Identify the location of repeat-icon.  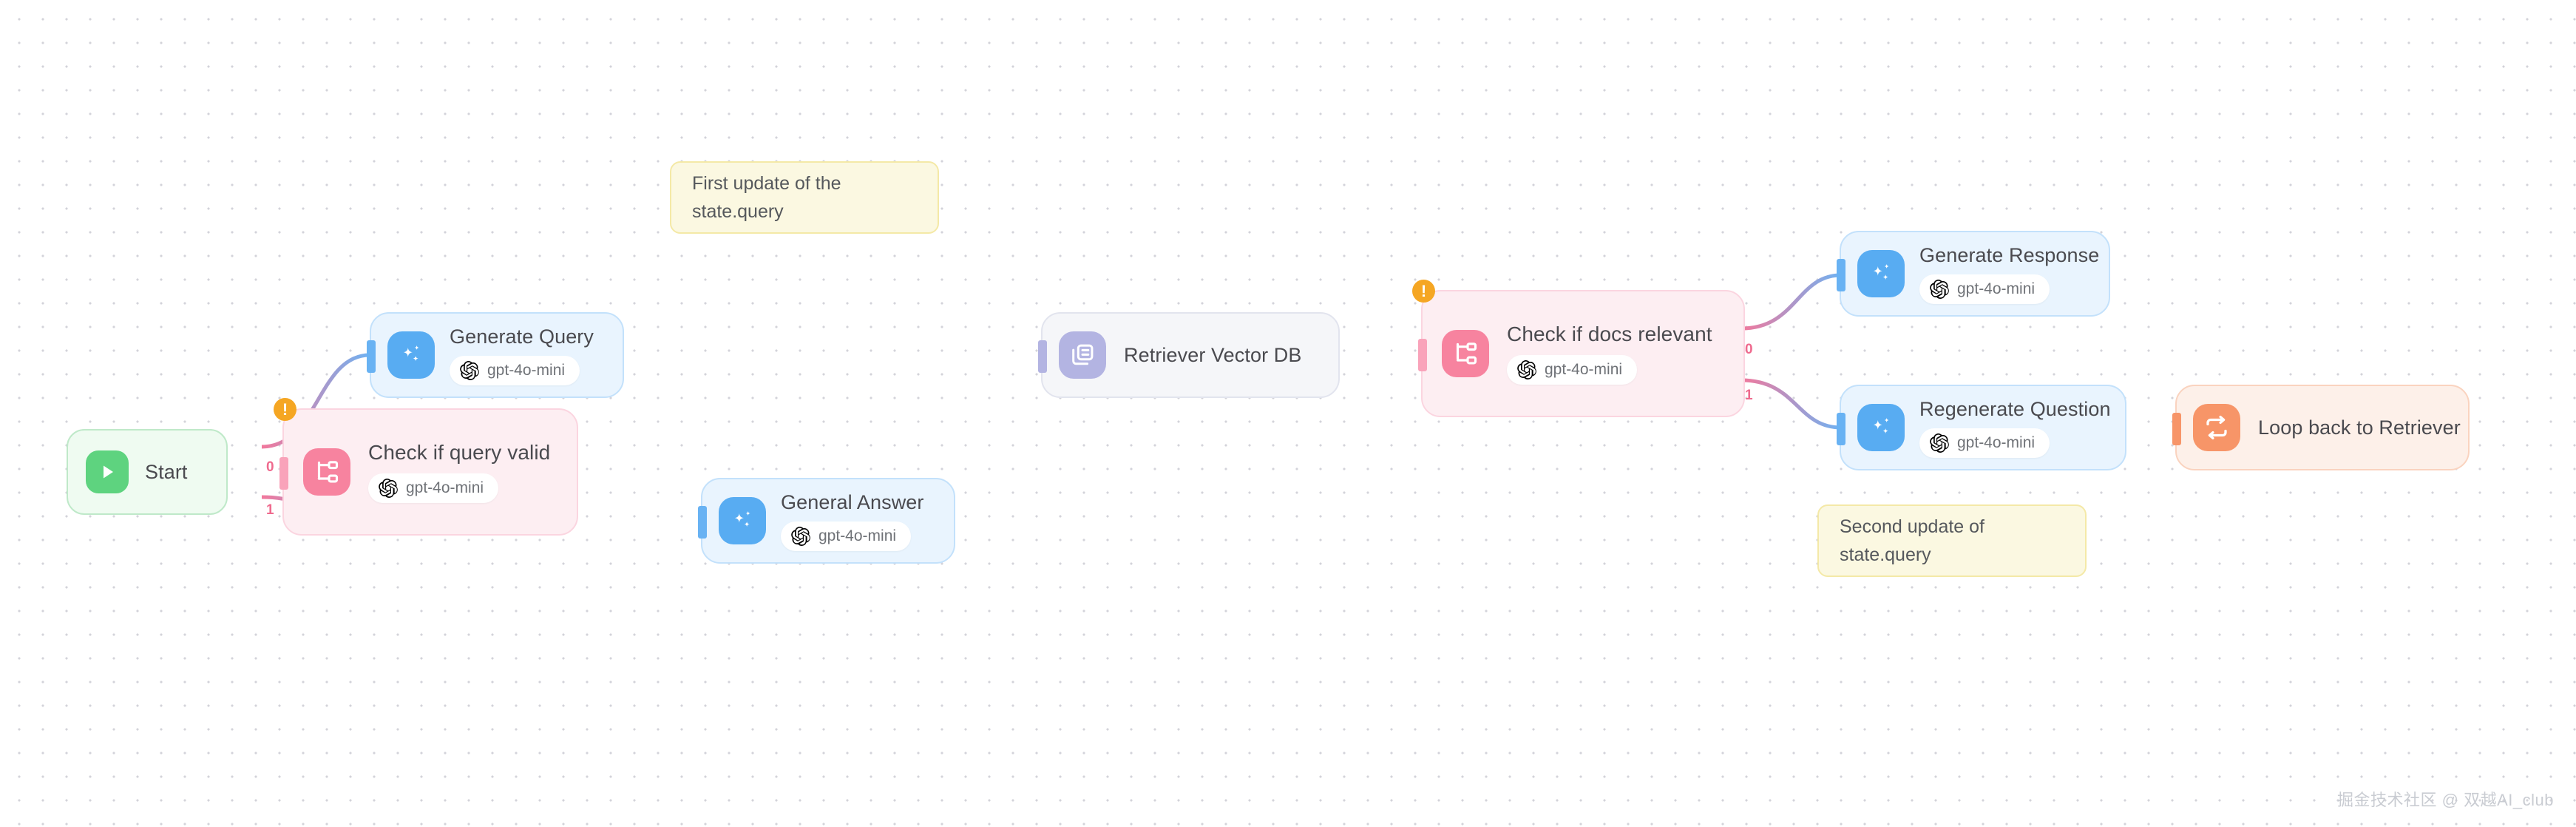
(2216, 428).